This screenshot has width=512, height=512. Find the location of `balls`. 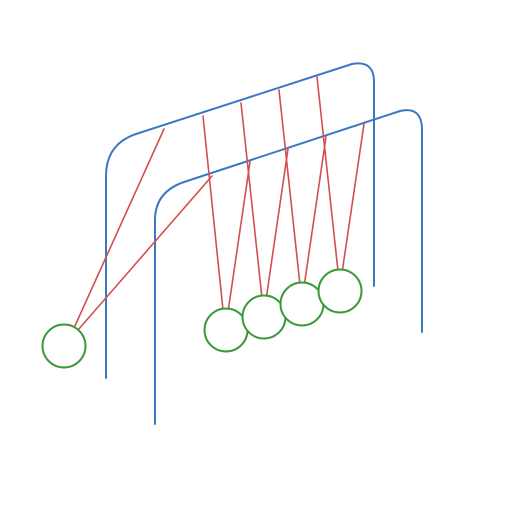

balls is located at coordinates (202, 318).